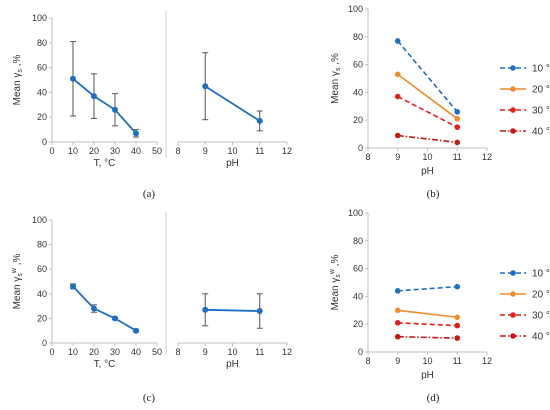  Describe the element at coordinates (149, 398) in the screenshot. I see `panel-label: (c)` at that location.